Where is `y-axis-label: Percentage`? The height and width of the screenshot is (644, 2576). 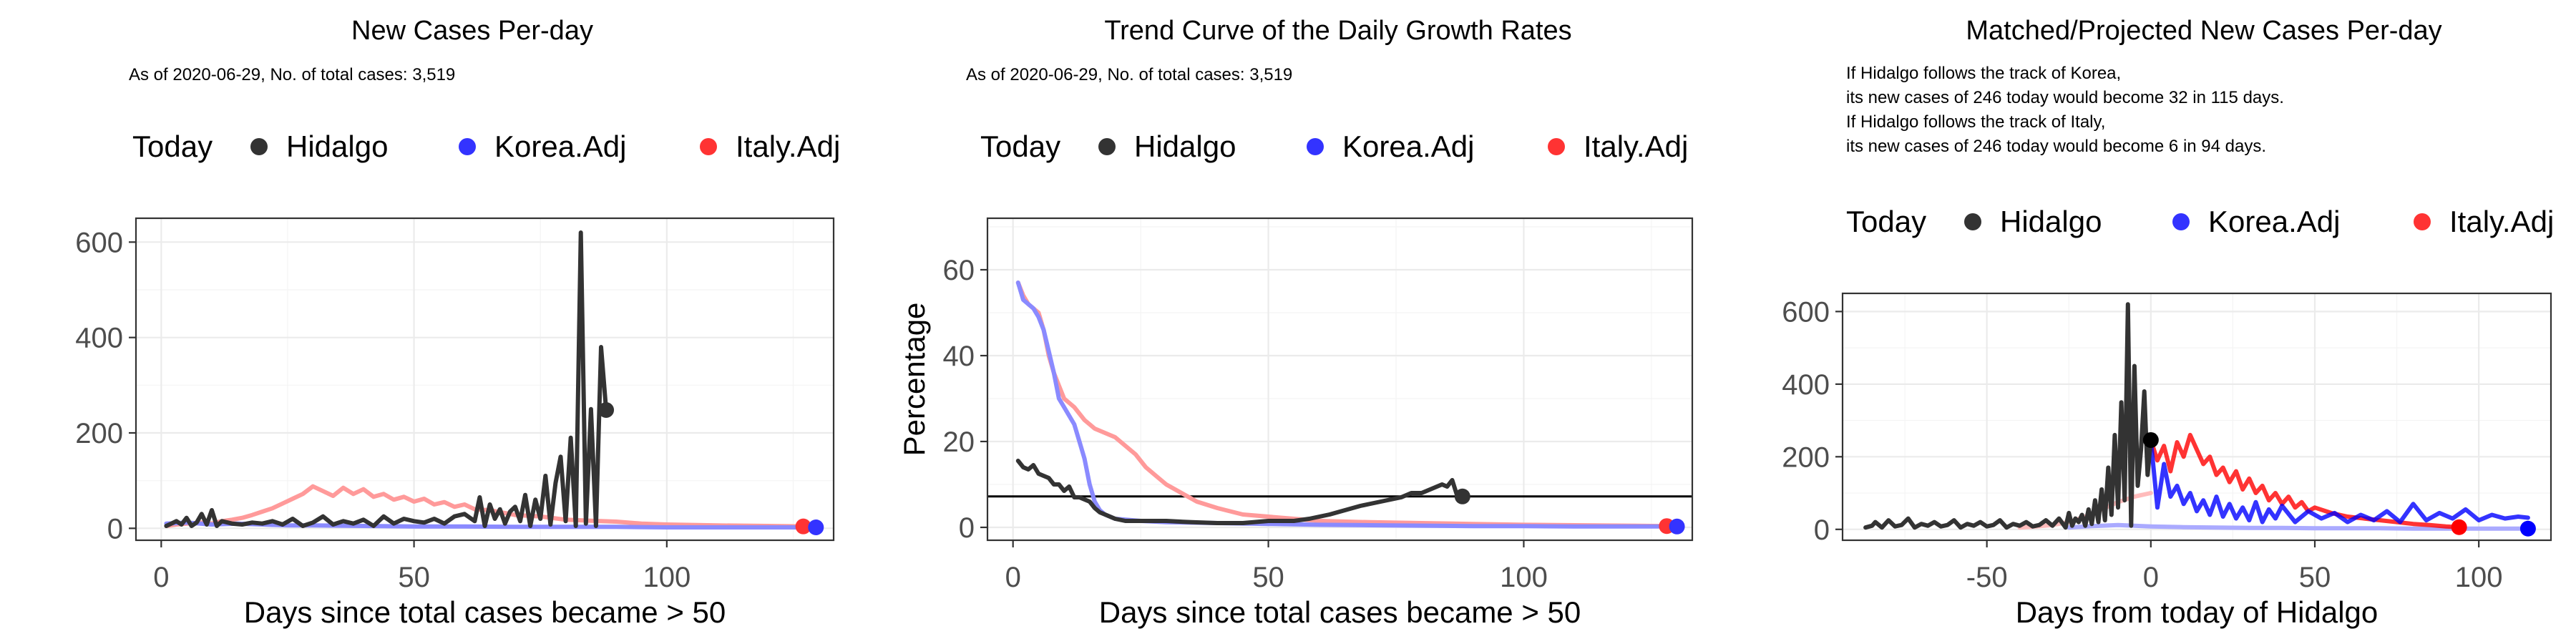 y-axis-label: Percentage is located at coordinates (914, 380).